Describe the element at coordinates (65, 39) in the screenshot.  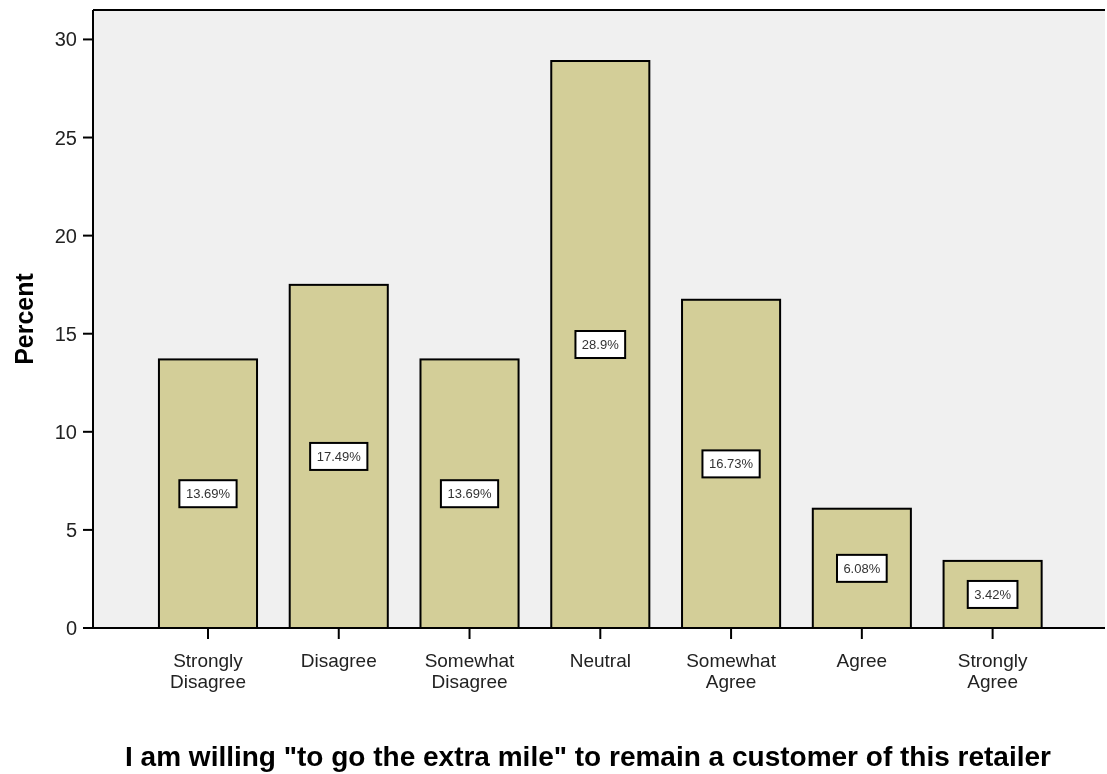
I see `y-tick-label: 30` at that location.